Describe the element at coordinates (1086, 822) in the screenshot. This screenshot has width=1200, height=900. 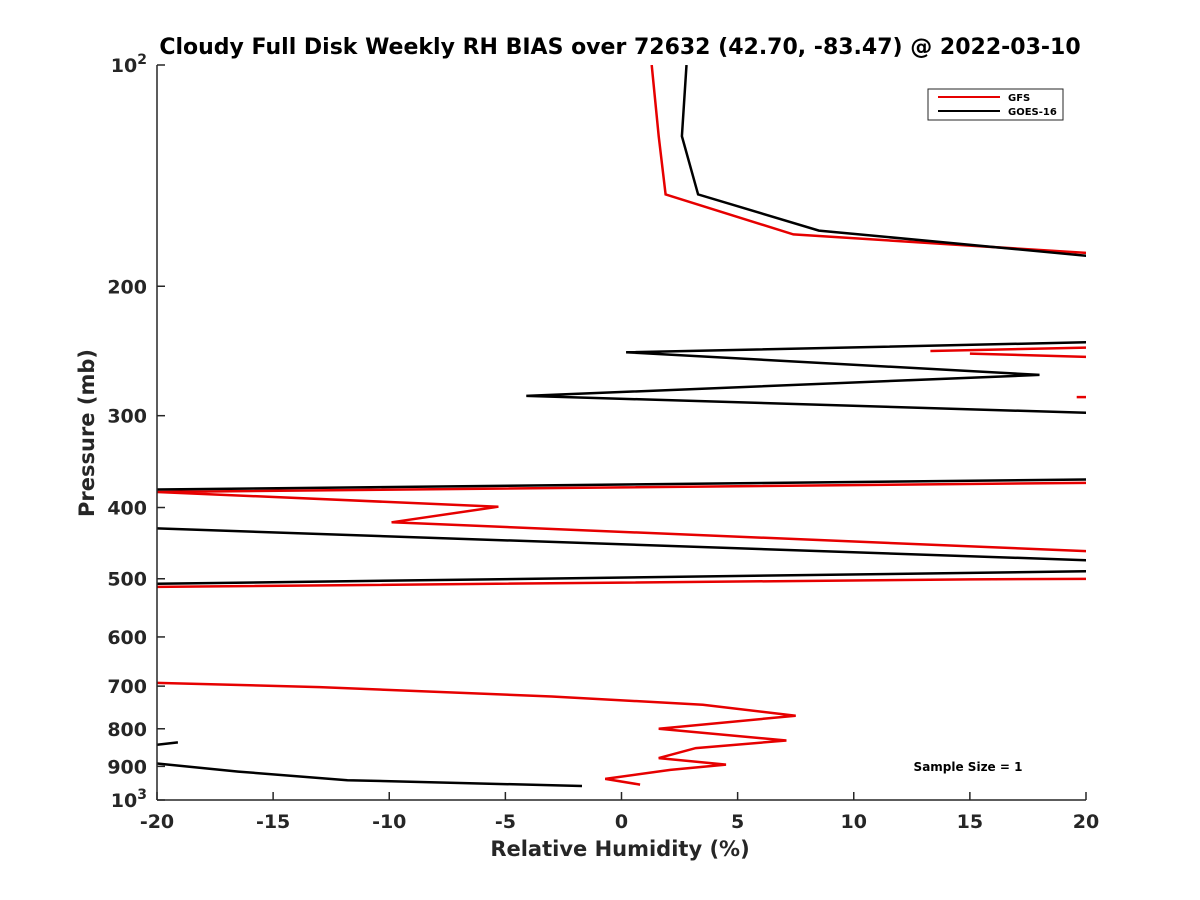
I see `x-tick-label: 20` at that location.